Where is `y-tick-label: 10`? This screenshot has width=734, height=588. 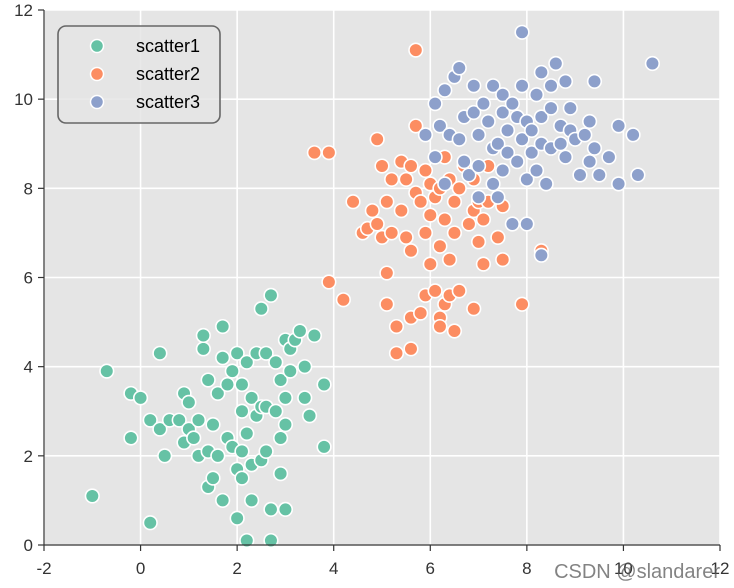 y-tick-label: 10 is located at coordinates (23, 99).